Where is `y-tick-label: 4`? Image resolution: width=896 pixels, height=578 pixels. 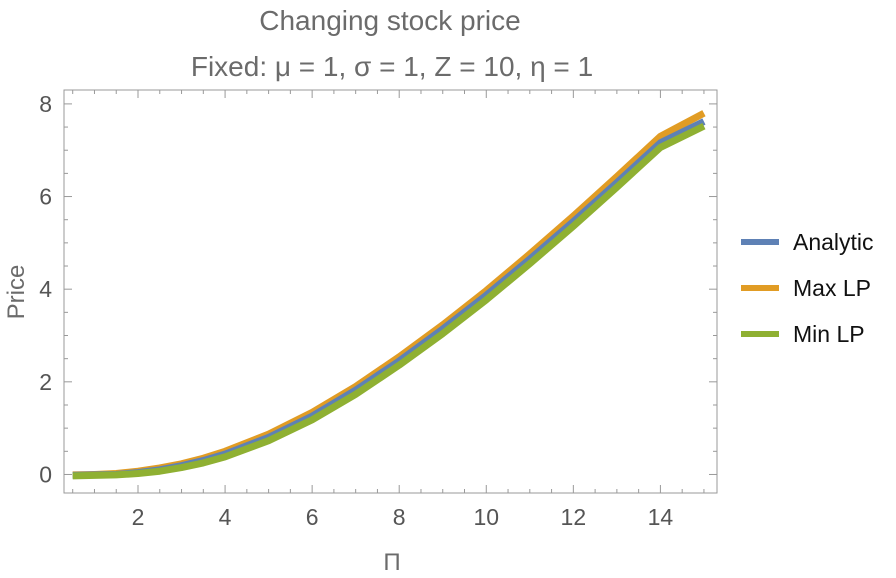 y-tick-label: 4 is located at coordinates (45, 289).